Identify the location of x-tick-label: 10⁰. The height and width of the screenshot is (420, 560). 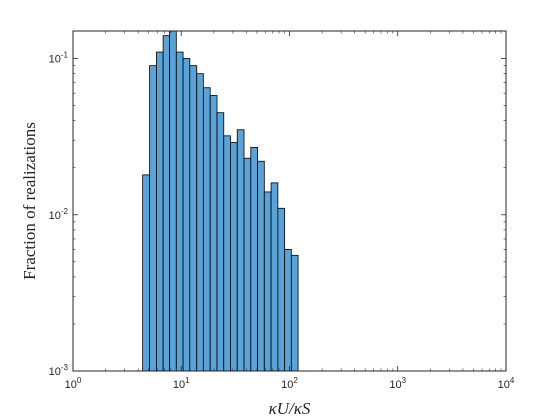
(73, 383).